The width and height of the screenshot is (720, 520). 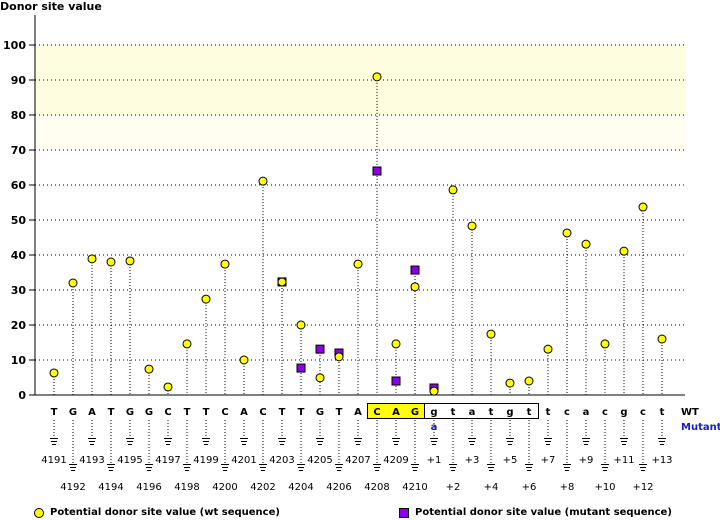 I want to click on position-label: +12, so click(x=642, y=487).